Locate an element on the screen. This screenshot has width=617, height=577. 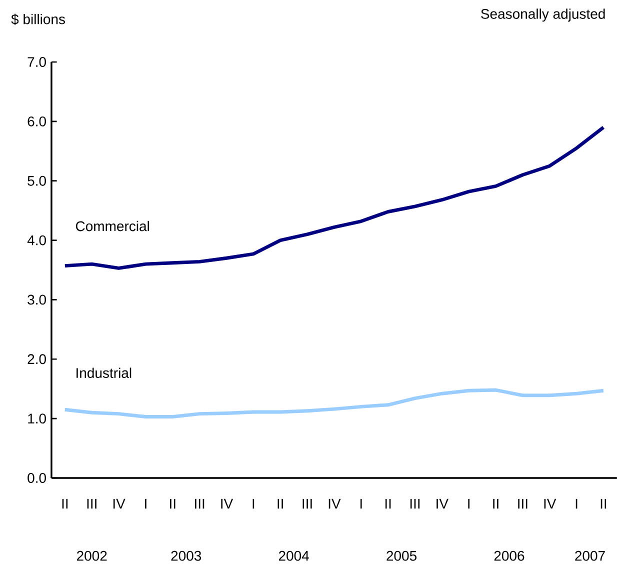
y-tick-label: 5.0 is located at coordinates (37, 181).